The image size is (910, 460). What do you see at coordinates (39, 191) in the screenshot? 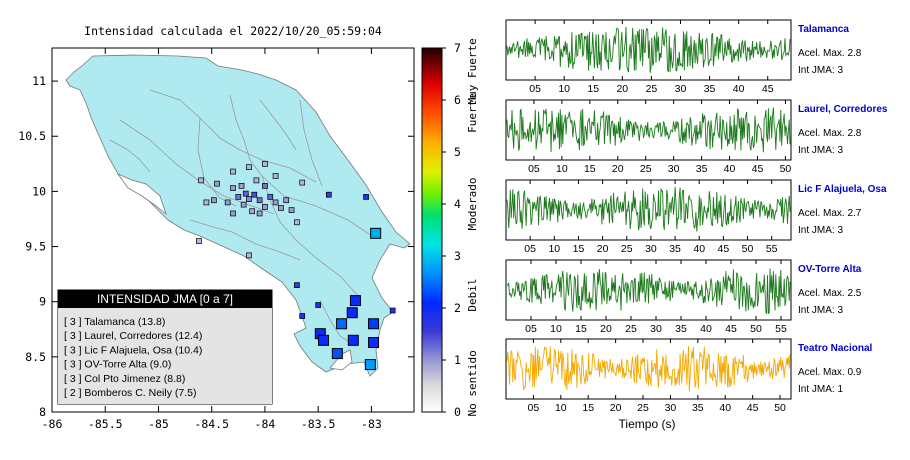
I see `y-tick-label: 10` at bounding box center [39, 191].